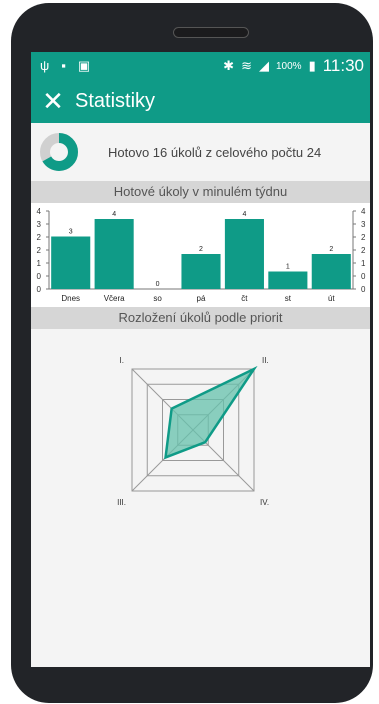 The width and height of the screenshot is (379, 704). I want to click on radar-chart-svg: I. II. IV. III., so click(193, 431).